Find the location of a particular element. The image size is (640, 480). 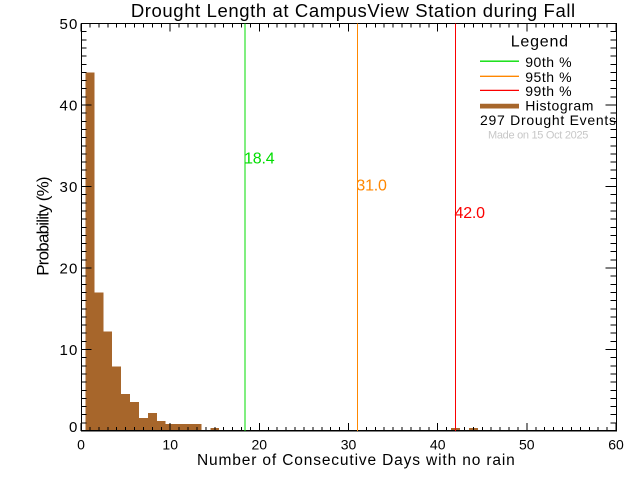

svg-text: Histogram is located at coordinates (559, 106).